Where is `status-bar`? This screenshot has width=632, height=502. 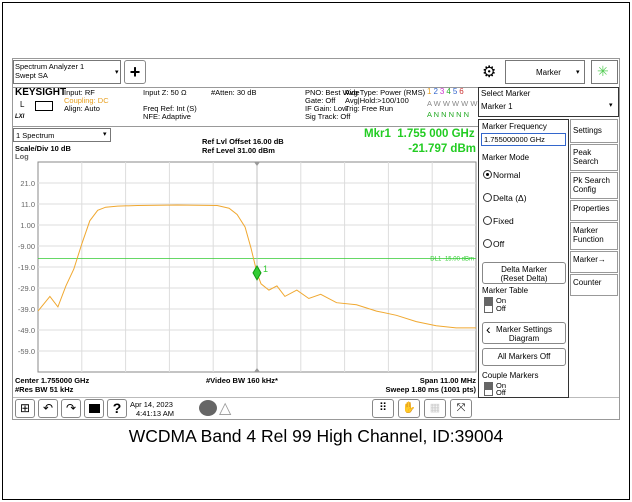
status-bar is located at coordinates (245, 107).